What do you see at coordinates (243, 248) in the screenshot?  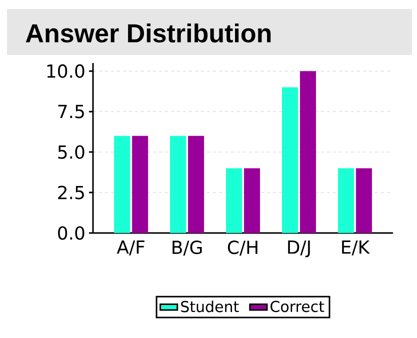 I see `x-tick-label: C/H` at bounding box center [243, 248].